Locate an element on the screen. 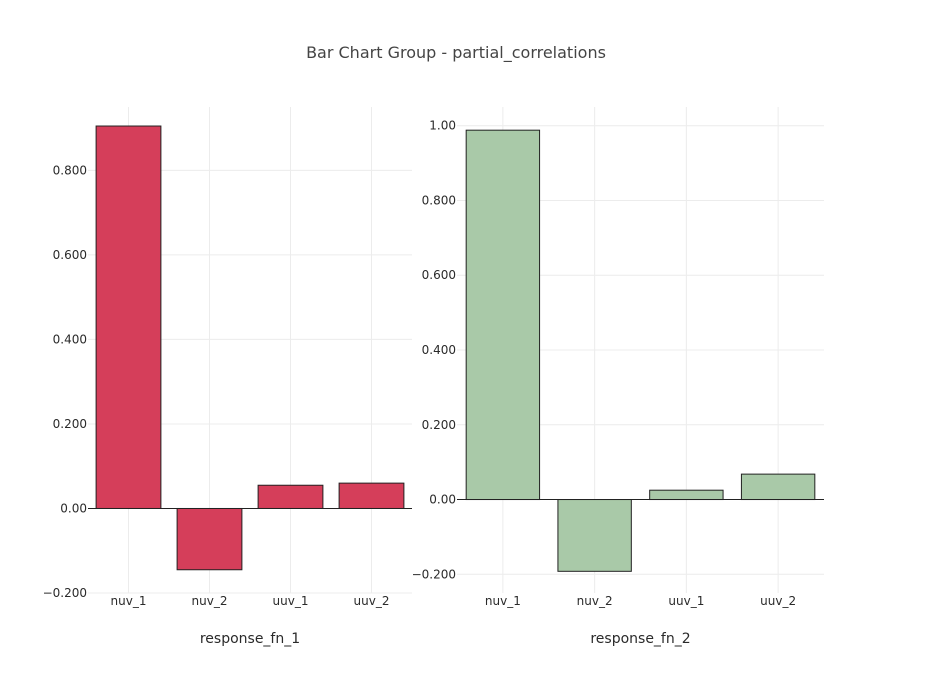  y-tick-label: 1.00 is located at coordinates (442, 126).